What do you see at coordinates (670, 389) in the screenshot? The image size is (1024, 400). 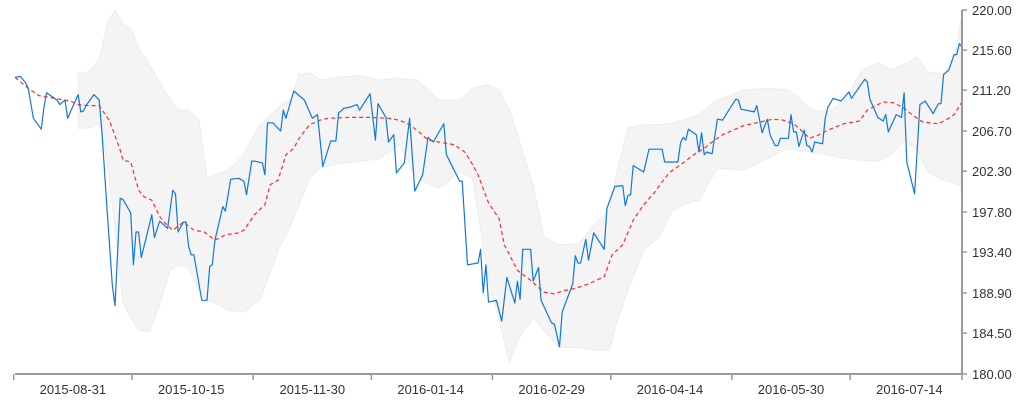 I see `x-tick-label: 2016-04-14` at bounding box center [670, 389].